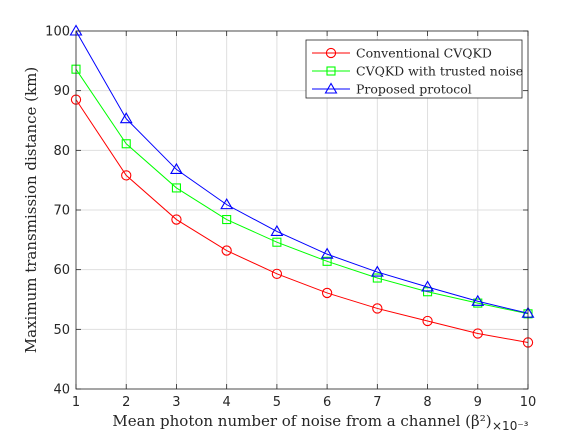 This screenshot has height=436, width=581. Describe the element at coordinates (61, 211) in the screenshot. I see `y-tick-label: 70` at that location.